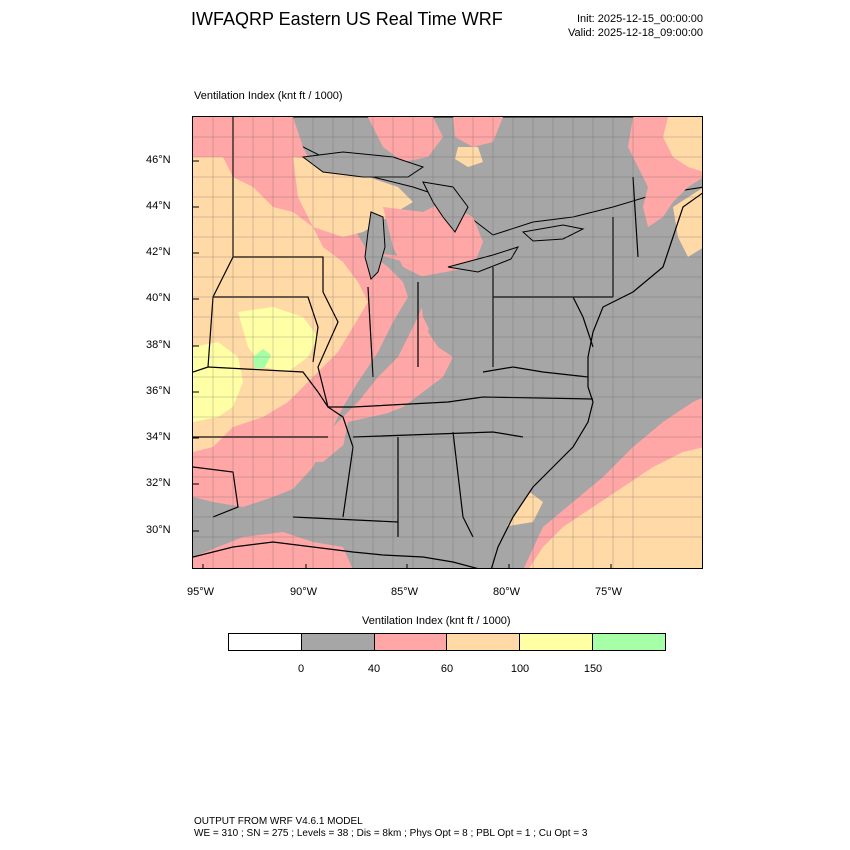  I want to click on colorbar-box-pink, so click(411, 642).